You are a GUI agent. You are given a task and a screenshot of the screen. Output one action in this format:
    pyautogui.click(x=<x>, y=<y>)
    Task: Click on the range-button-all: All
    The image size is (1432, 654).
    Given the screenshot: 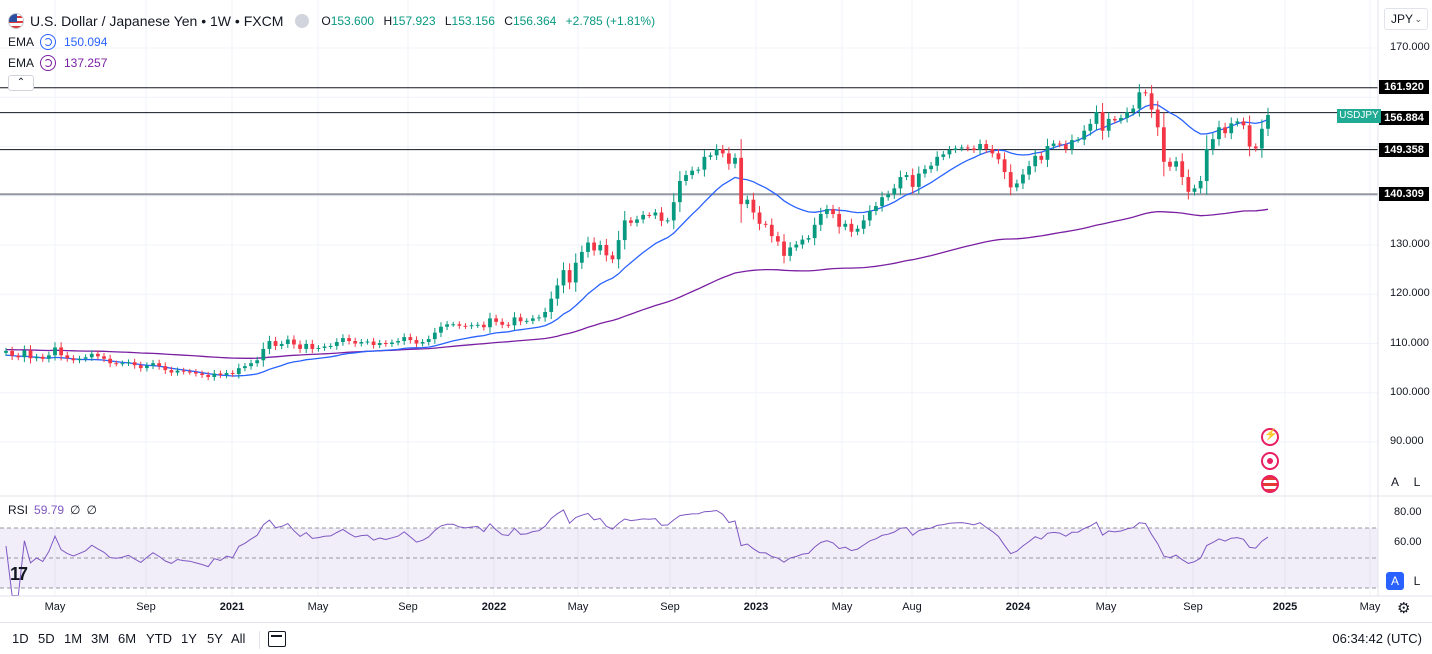 What is the action you would take?
    pyautogui.click(x=238, y=638)
    